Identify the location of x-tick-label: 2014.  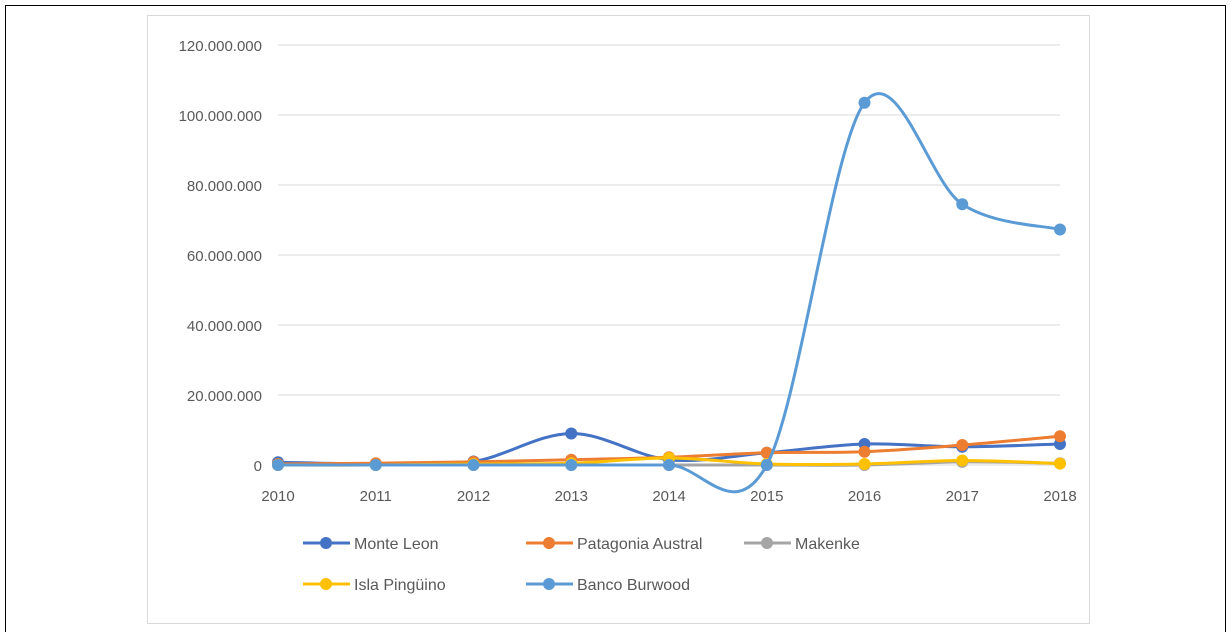
(668, 496).